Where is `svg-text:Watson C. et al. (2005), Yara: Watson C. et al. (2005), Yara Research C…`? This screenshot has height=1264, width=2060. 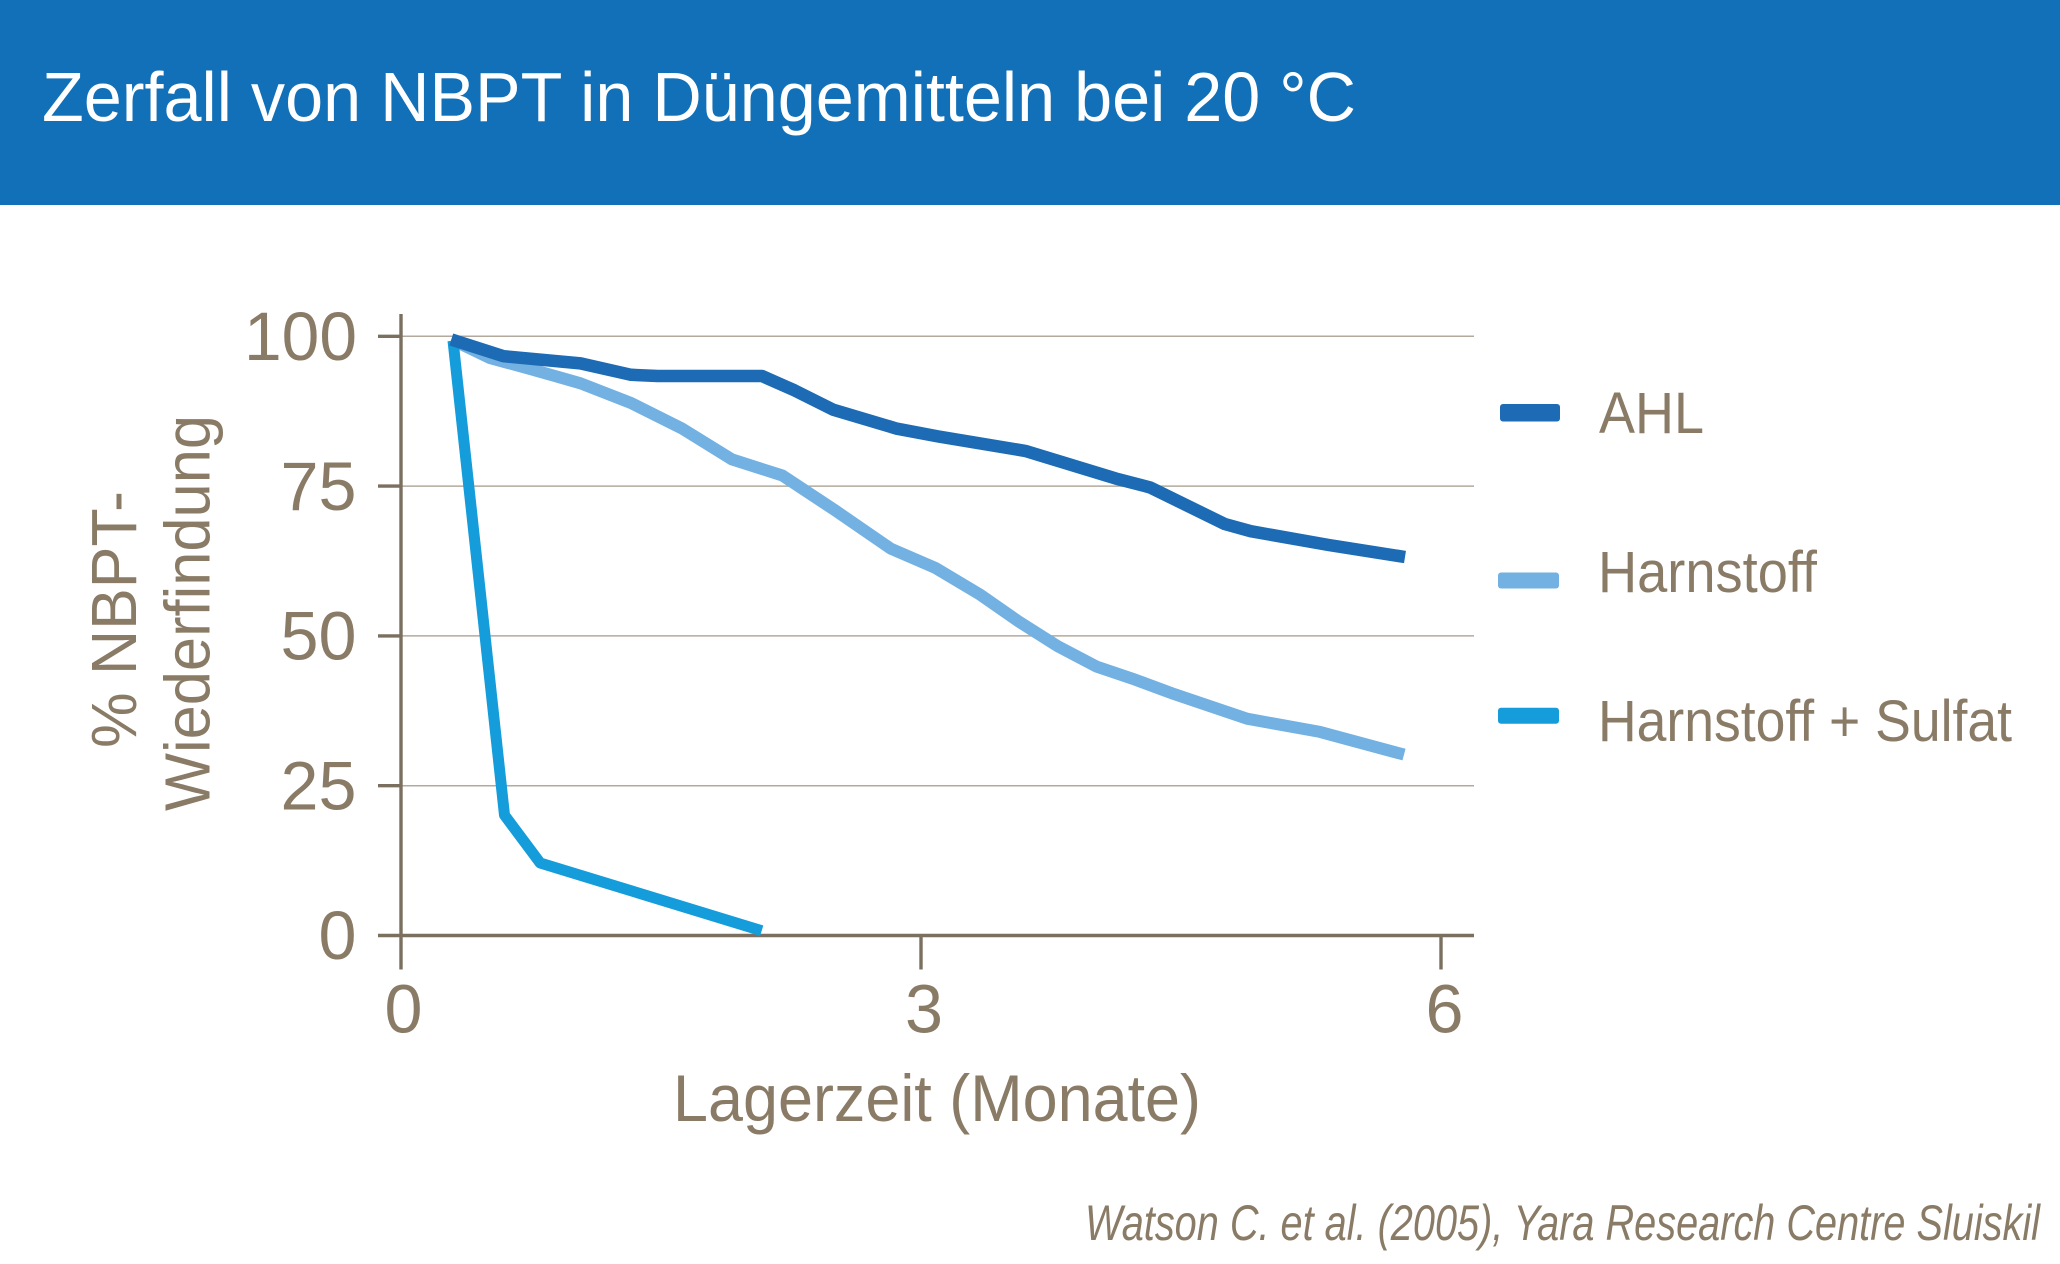
svg-text:Watson C. et al. (2005), Yara: Watson C. et al. (2005), Yara Research C… is located at coordinates (1563, 1223).